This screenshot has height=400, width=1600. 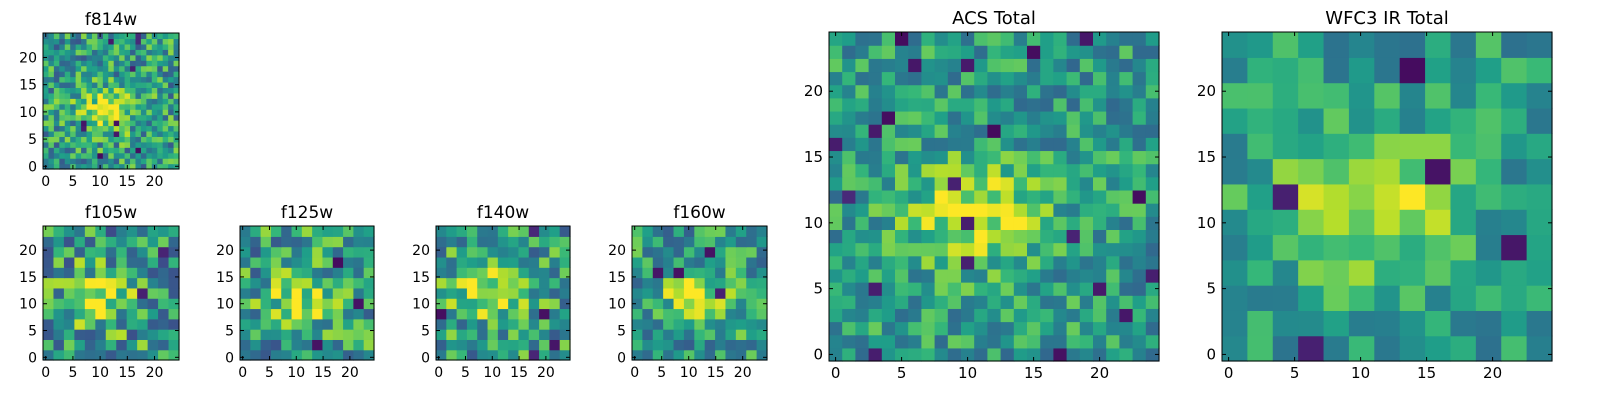 What do you see at coordinates (689, 373) in the screenshot?
I see `x-tick-label: 10` at bounding box center [689, 373].